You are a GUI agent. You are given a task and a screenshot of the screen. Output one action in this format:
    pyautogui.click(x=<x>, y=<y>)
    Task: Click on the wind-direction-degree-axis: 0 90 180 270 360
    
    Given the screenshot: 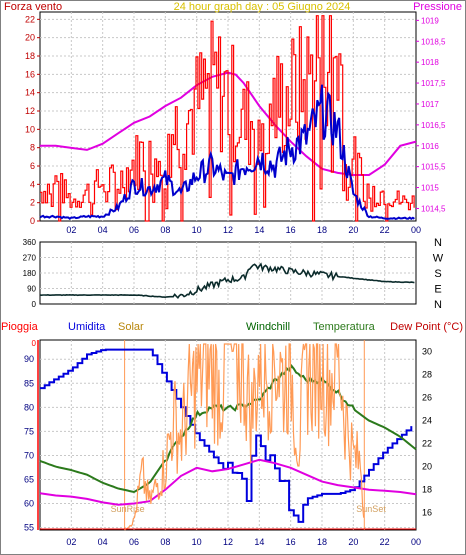 What is the action you would take?
    pyautogui.click(x=30, y=273)
    